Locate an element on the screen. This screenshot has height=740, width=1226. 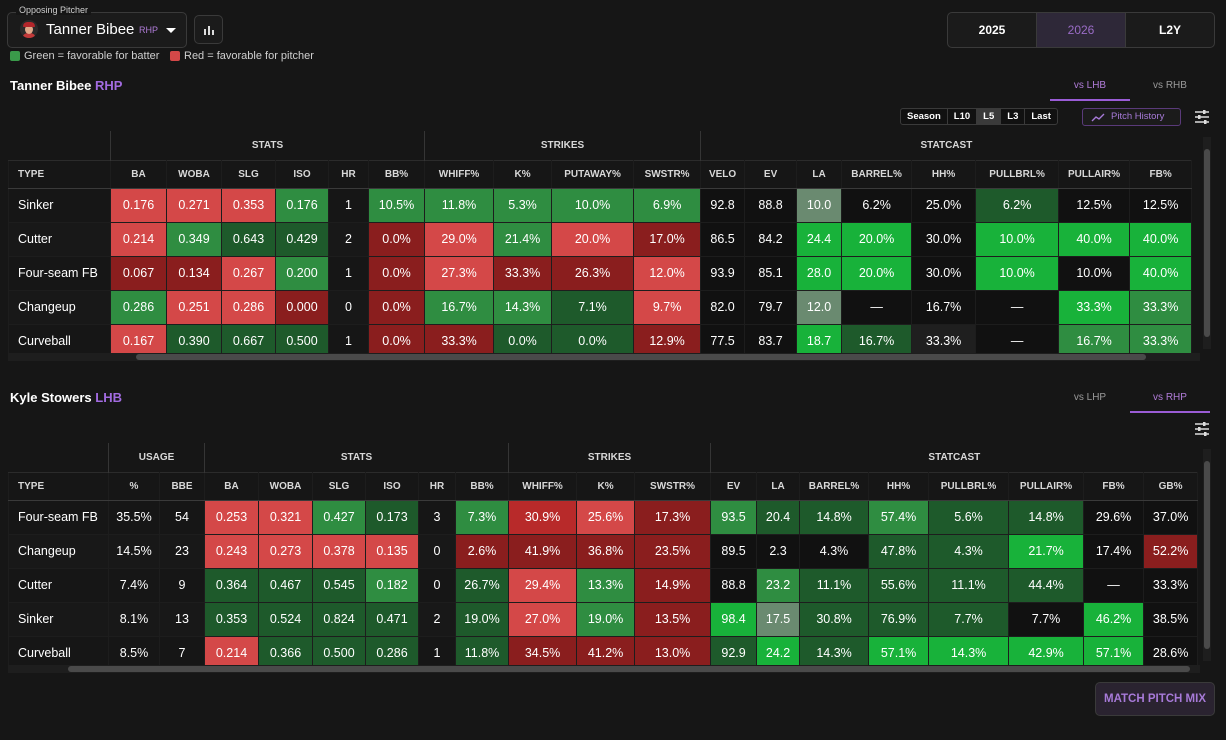
window-l10: L10 is located at coordinates (963, 116).